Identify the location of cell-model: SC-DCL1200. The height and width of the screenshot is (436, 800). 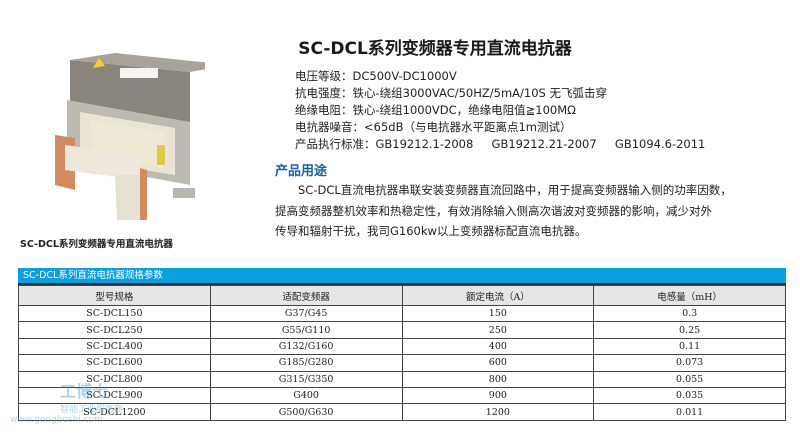
(114, 412).